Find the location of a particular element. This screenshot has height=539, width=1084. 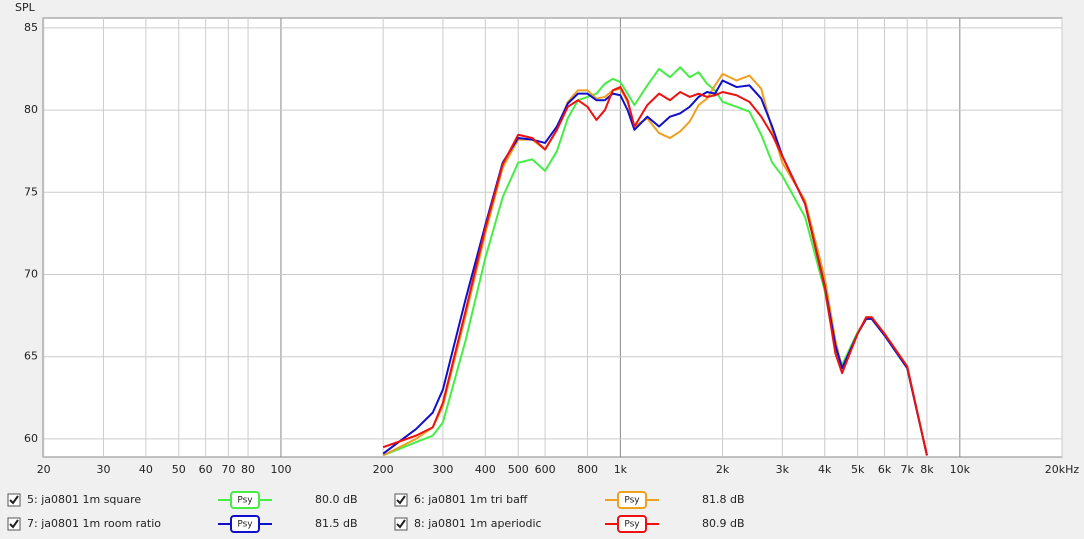

x-tick-label: 4k is located at coordinates (825, 469).